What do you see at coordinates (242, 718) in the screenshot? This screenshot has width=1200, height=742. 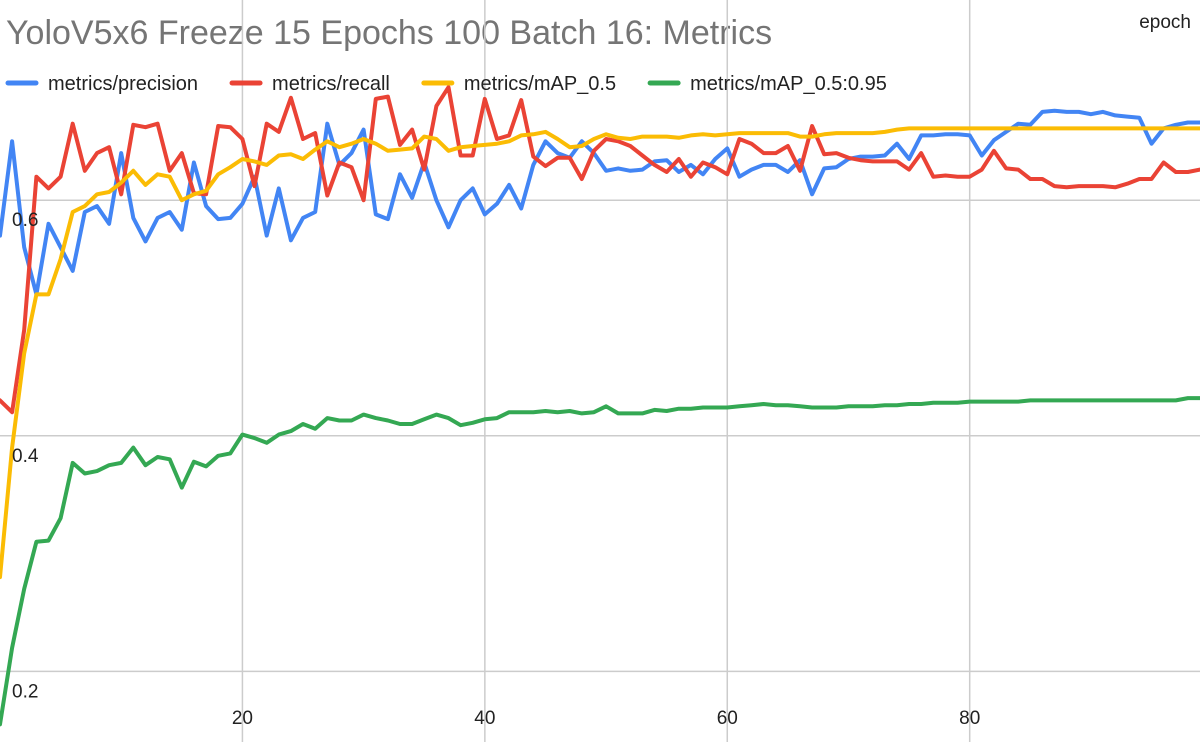 I see `x-tick-label: 20` at bounding box center [242, 718].